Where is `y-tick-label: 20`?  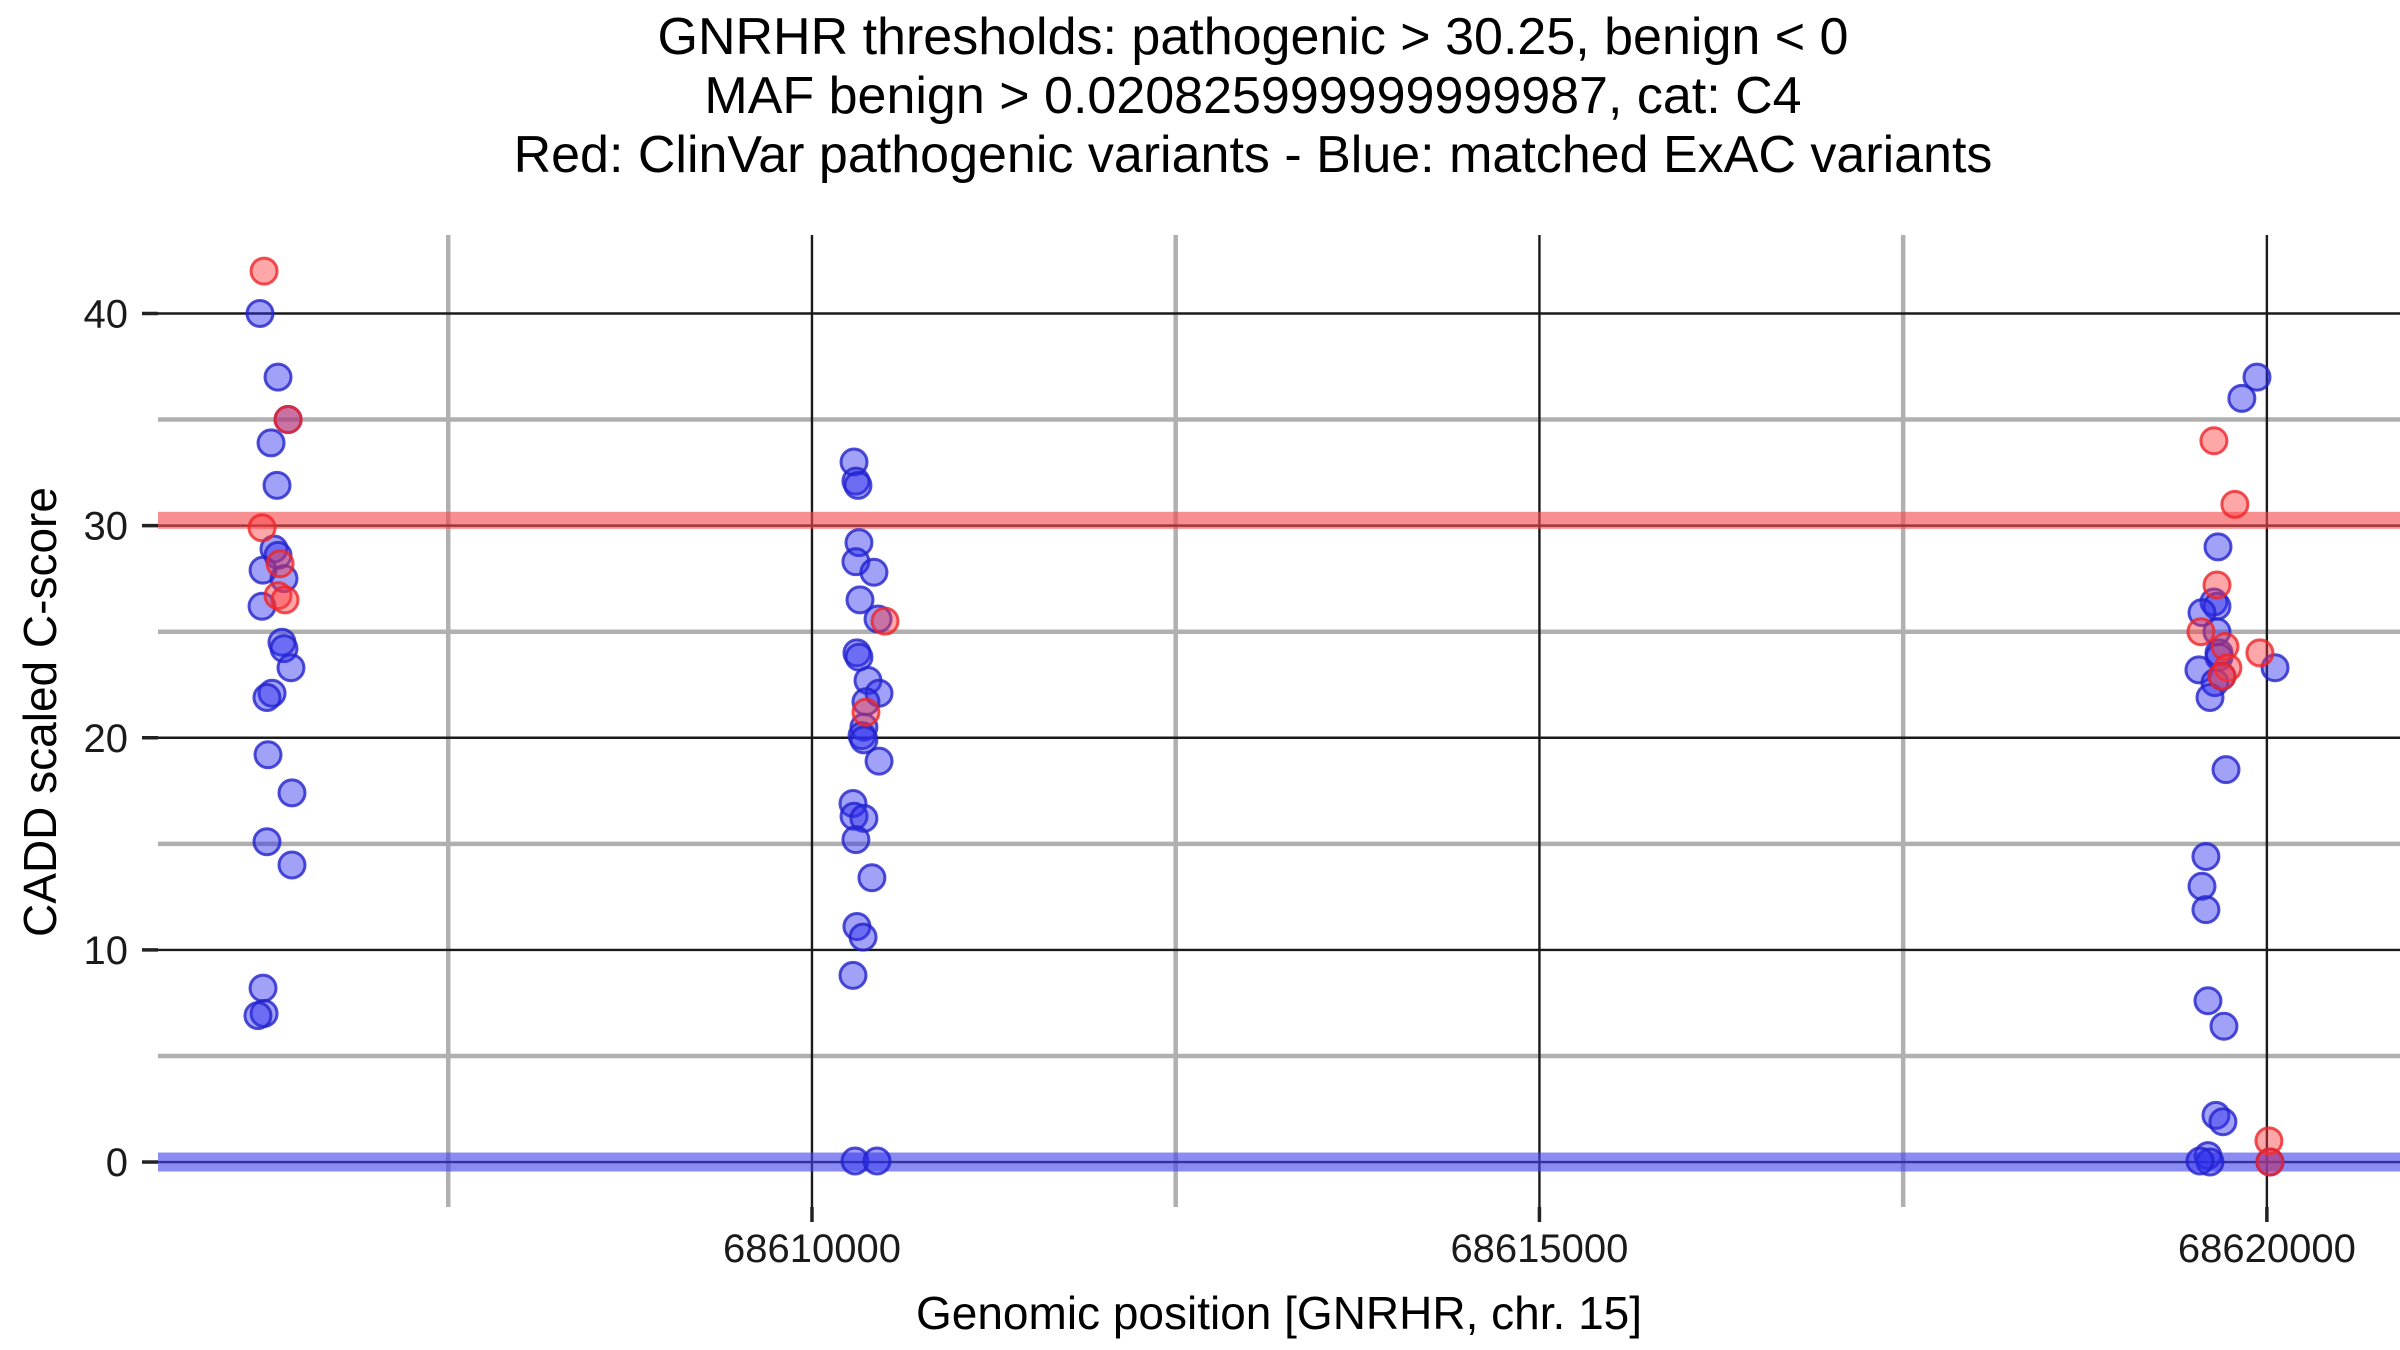
y-tick-label: 20 is located at coordinates (106, 739).